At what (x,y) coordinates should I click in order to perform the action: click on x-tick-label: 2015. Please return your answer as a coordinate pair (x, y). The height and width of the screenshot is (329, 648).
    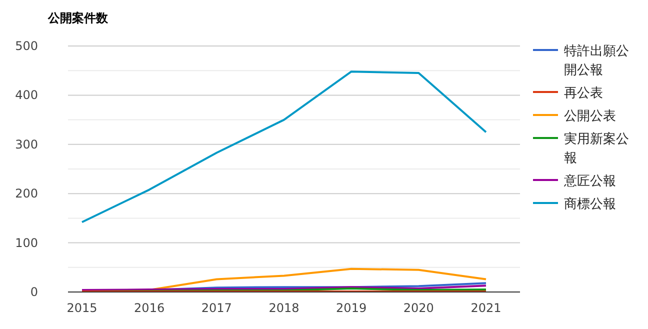
    Looking at the image, I should click on (82, 308).